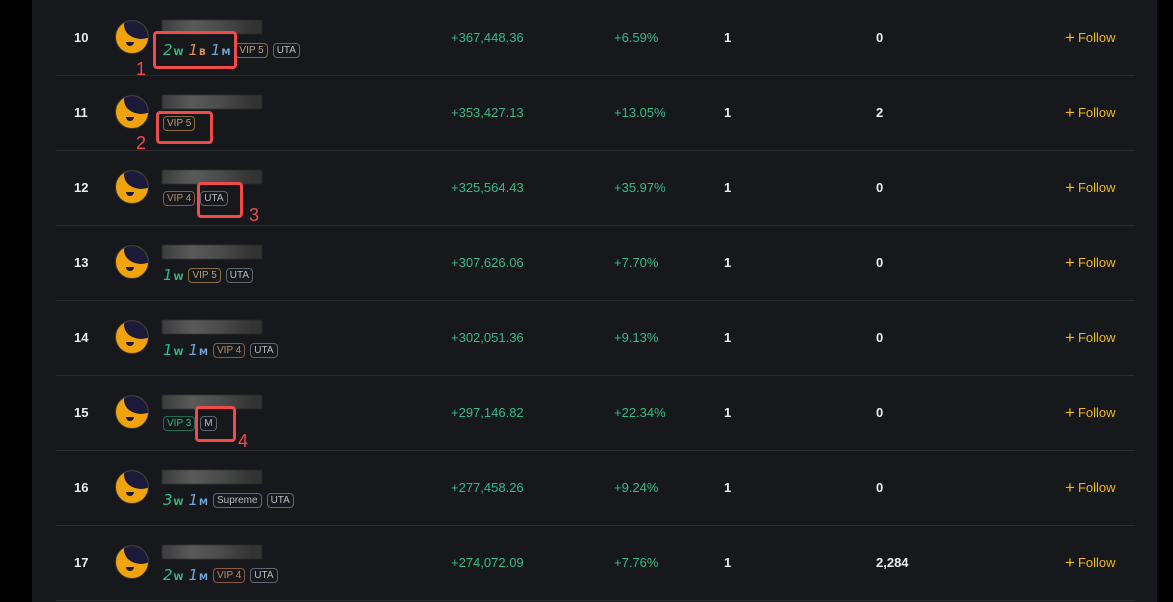 The height and width of the screenshot is (602, 1173). I want to click on pnl-value: +302,051.36, so click(487, 337).